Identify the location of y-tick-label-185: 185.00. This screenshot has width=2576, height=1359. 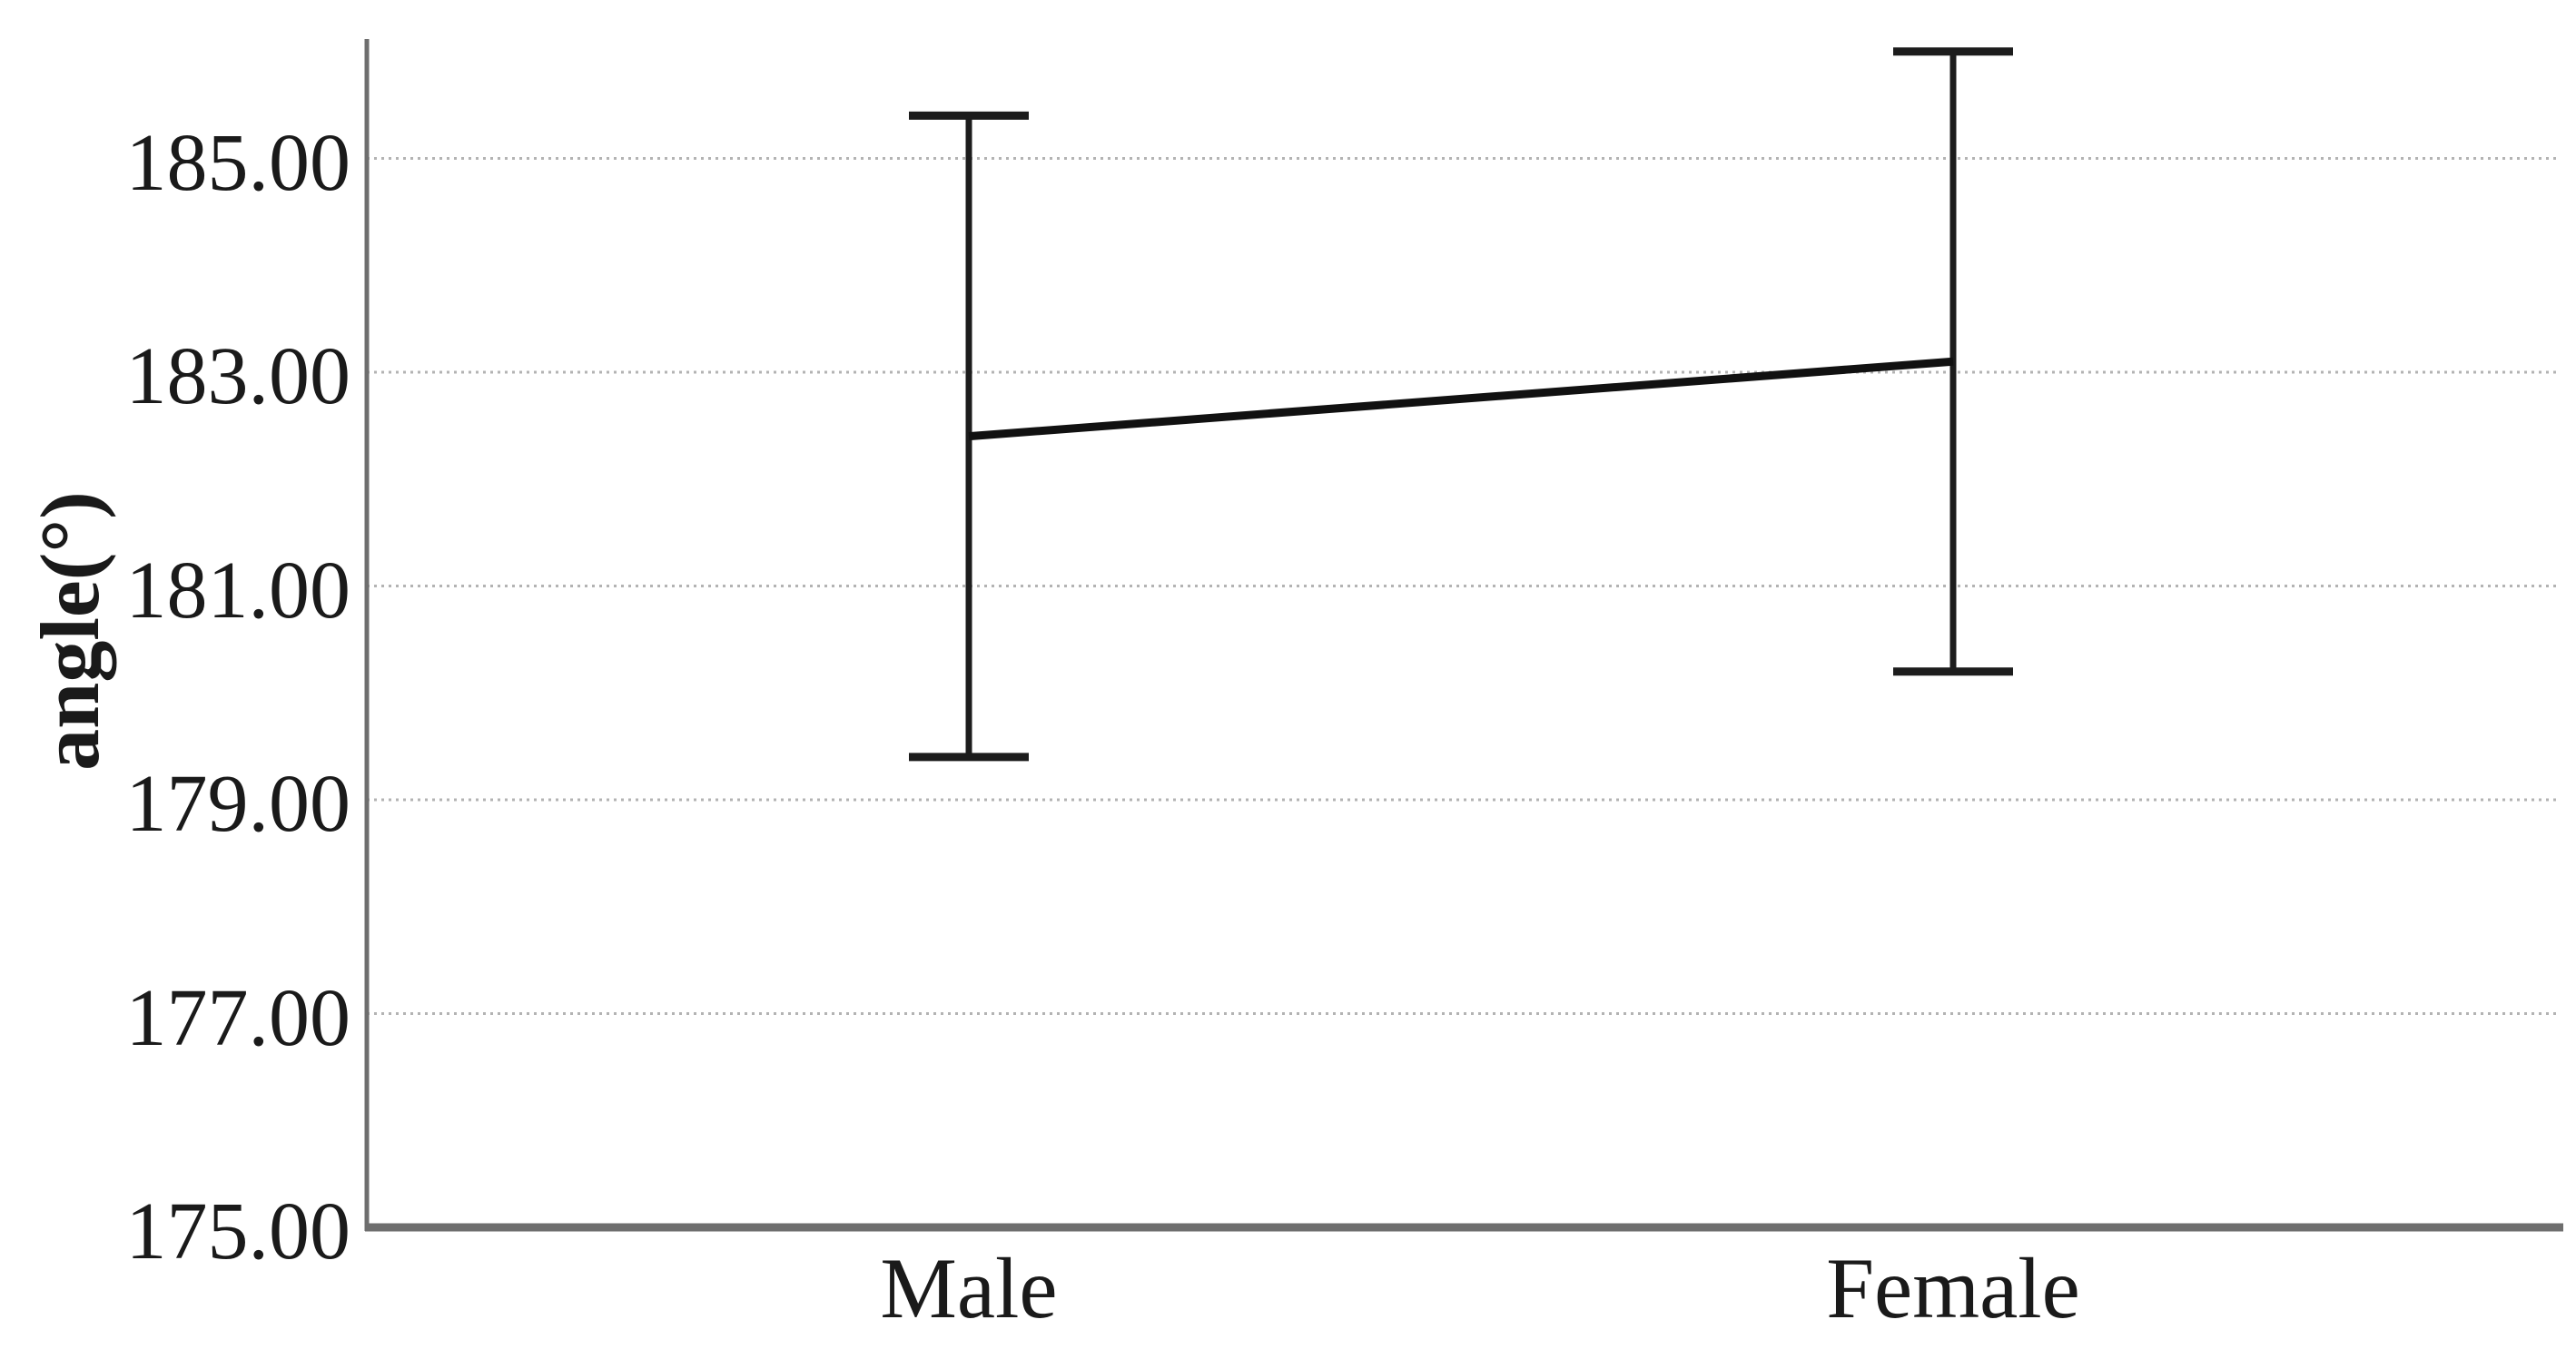
(238, 163).